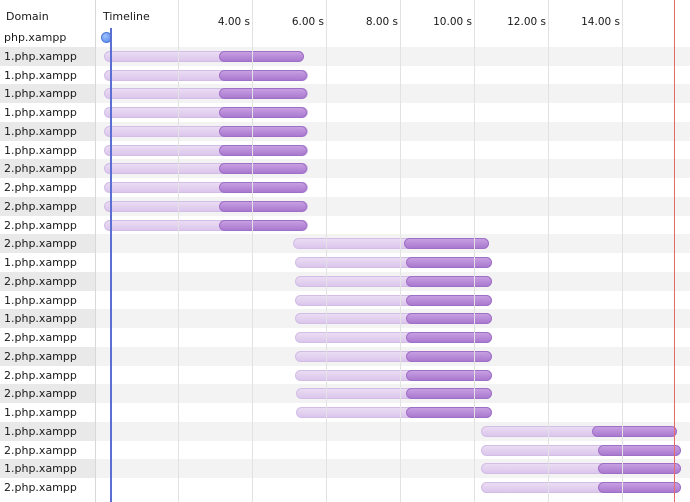 This screenshot has height=502, width=690. Describe the element at coordinates (345, 37) in the screenshot. I see `request-row: php.xampp` at that location.